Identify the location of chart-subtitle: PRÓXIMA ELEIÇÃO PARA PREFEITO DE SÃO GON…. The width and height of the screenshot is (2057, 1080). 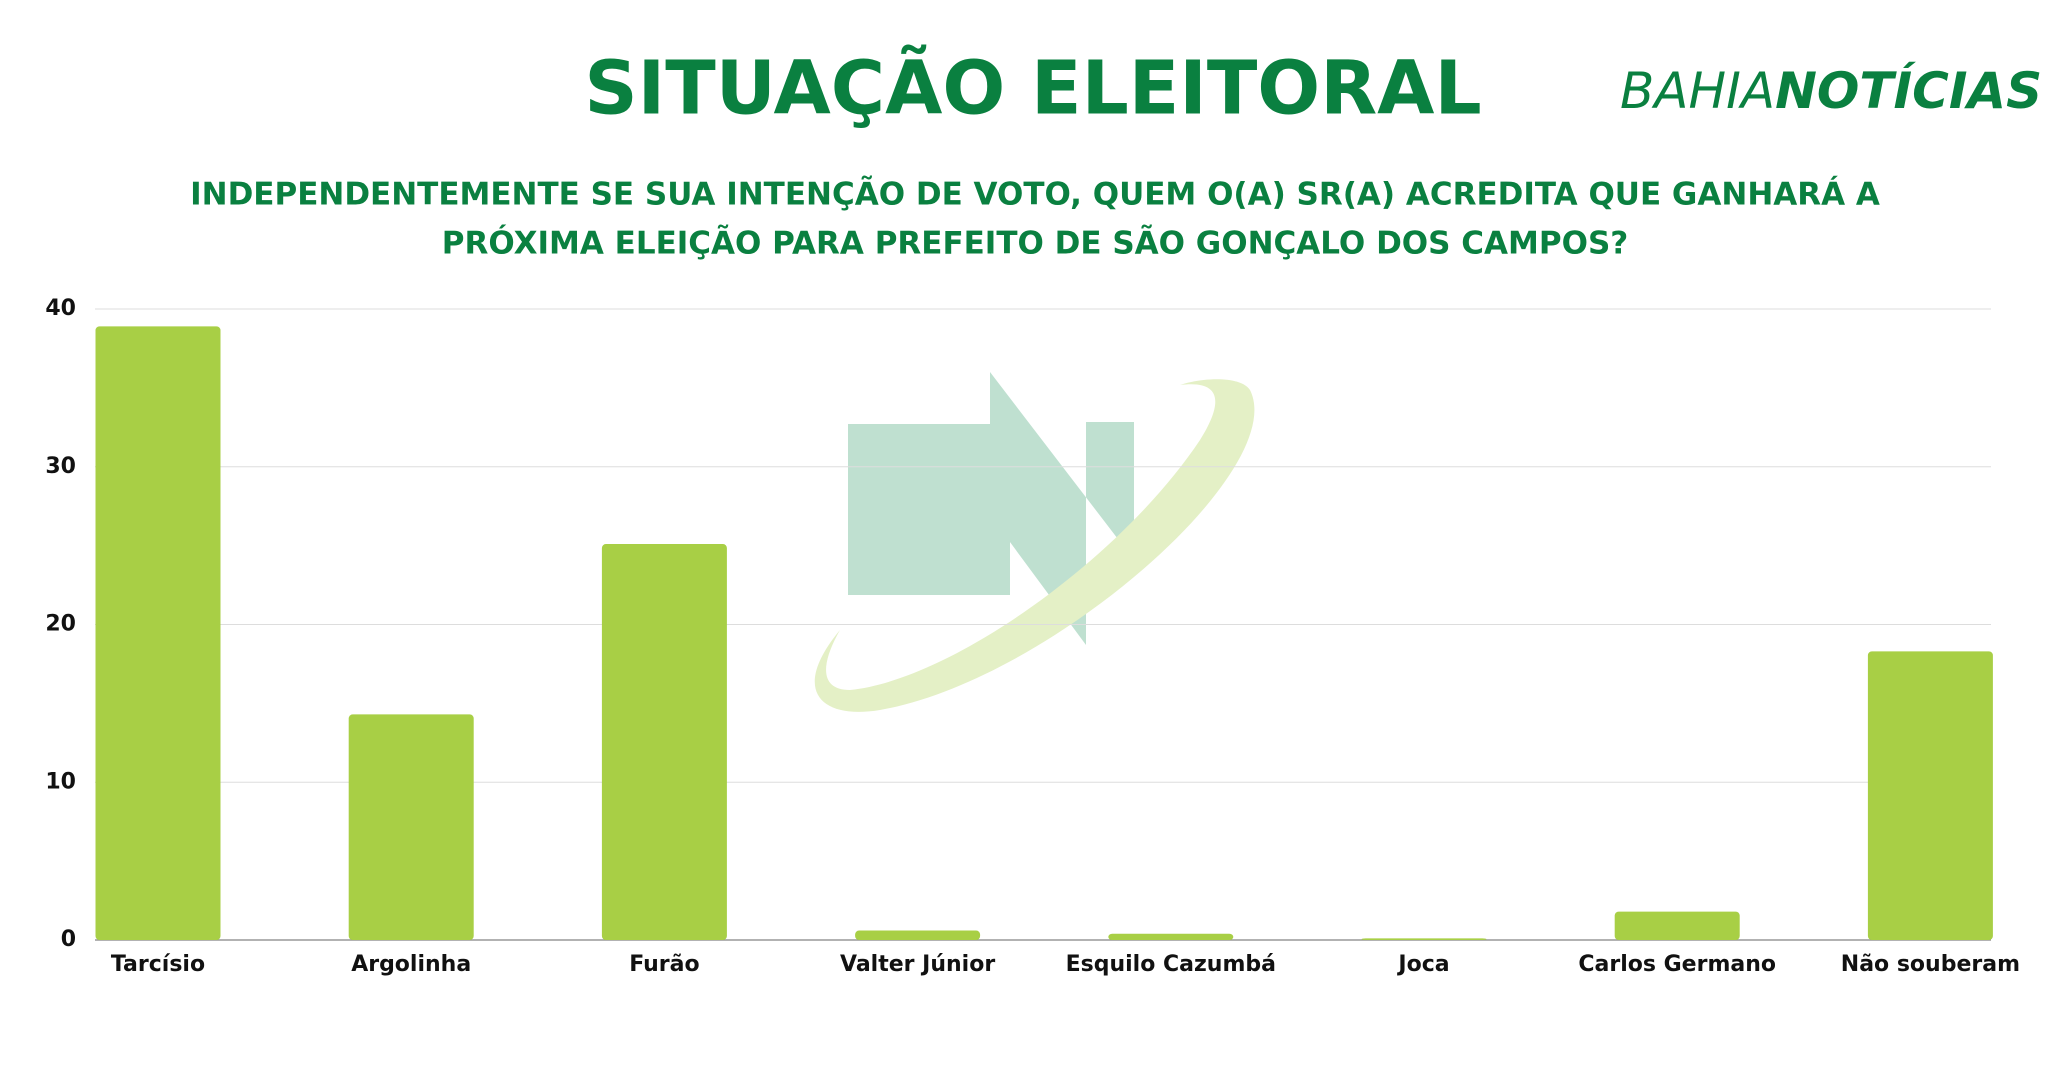
(1035, 243).